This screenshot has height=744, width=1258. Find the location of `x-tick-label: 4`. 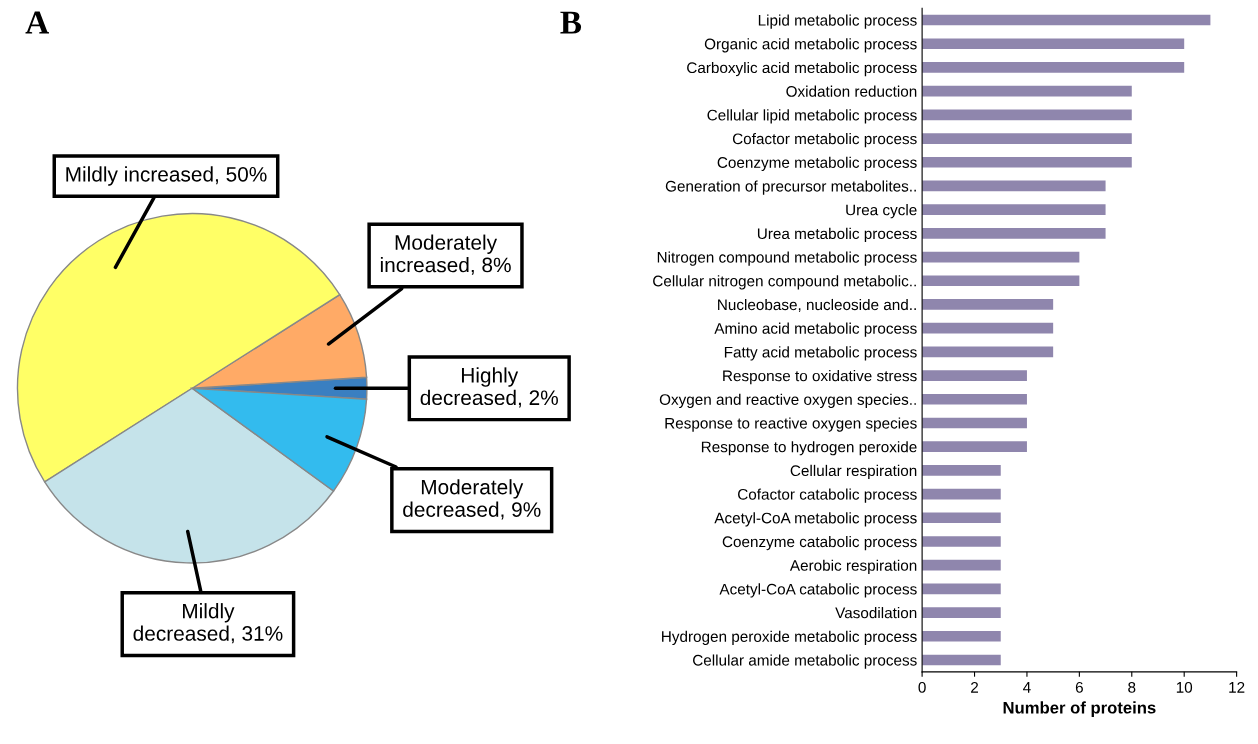

x-tick-label: 4 is located at coordinates (1027, 687).